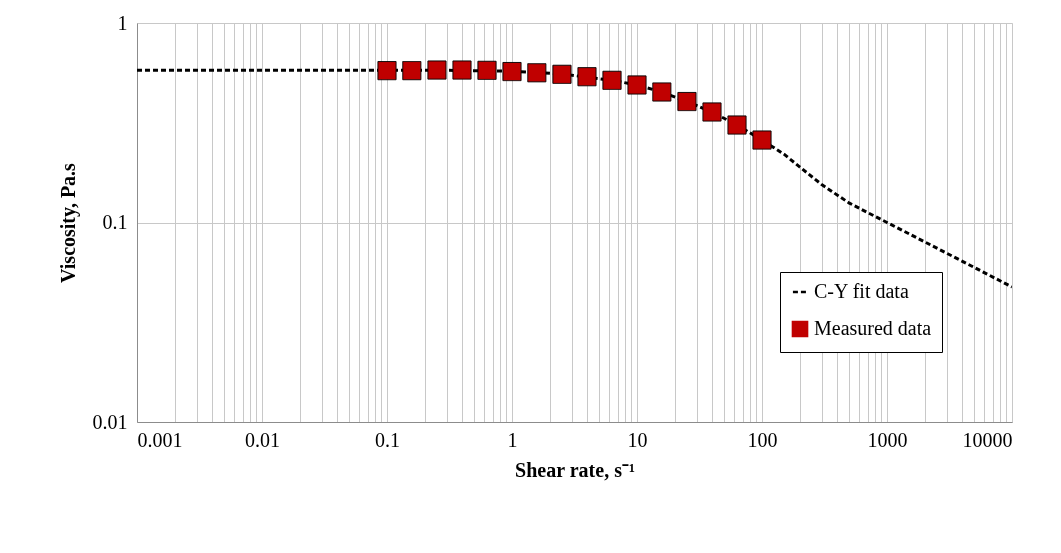 Image resolution: width=1061 pixels, height=553 pixels. What do you see at coordinates (512, 439) in the screenshot?
I see `x-tick-label: 1` at bounding box center [512, 439].